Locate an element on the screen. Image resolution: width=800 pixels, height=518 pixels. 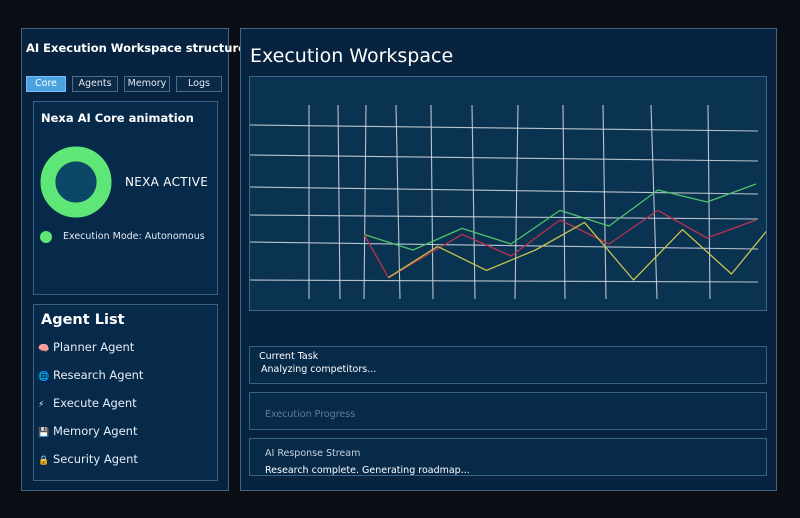
agent-item-planner: 🧠 Planner Agent is located at coordinates (86, 347).